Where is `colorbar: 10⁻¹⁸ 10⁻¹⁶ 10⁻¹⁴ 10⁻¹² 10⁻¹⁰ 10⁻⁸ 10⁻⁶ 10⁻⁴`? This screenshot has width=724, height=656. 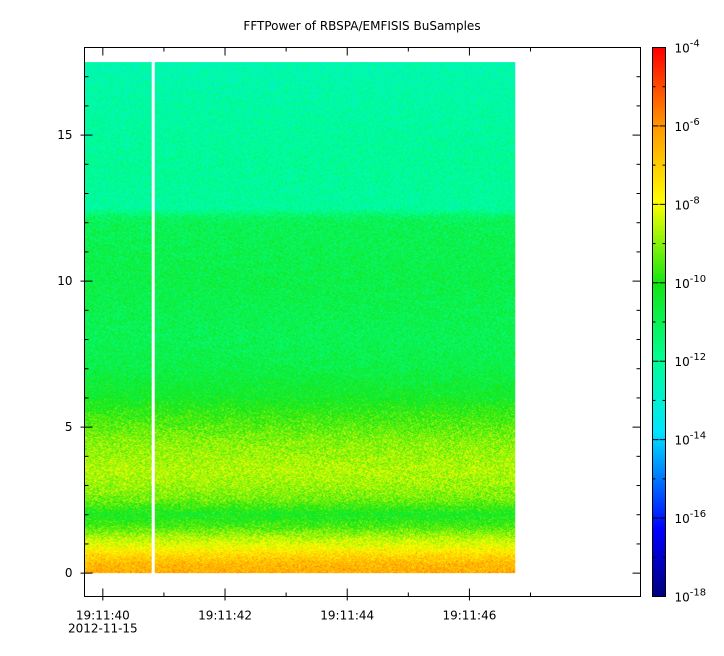
colorbar: 10⁻¹⁸ 10⁻¹⁶ 10⁻¹⁴ 10⁻¹² 10⁻¹⁰ 10⁻⁸ 10⁻⁶ 10⁻⁴ is located at coordinates (679, 322).